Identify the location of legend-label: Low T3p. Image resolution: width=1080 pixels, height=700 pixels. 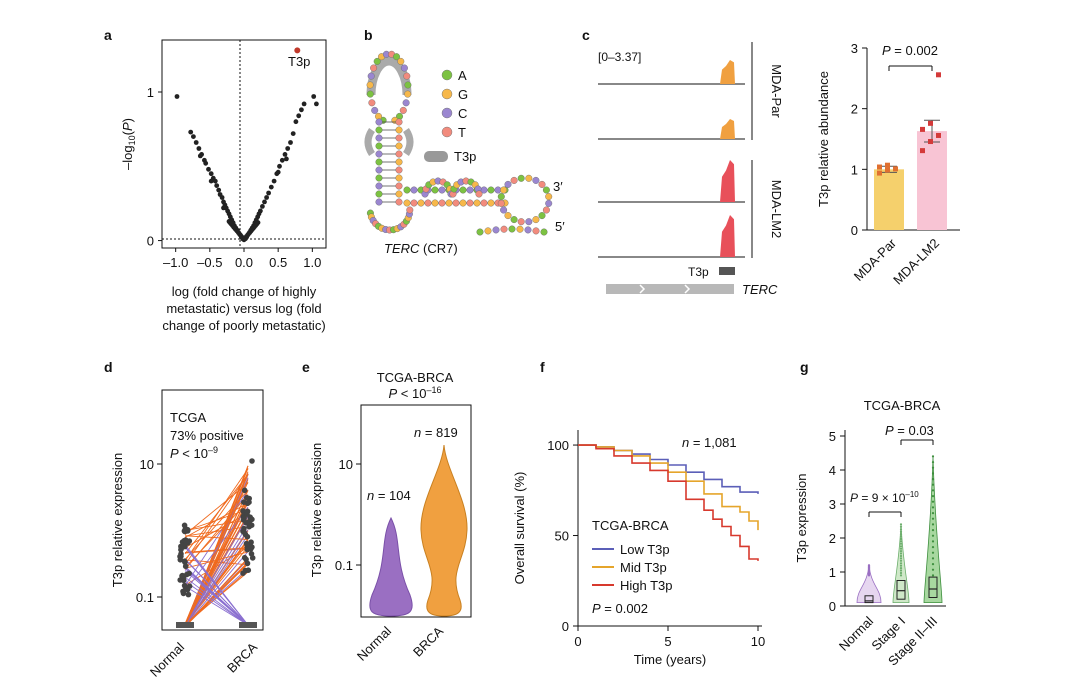
(645, 549).